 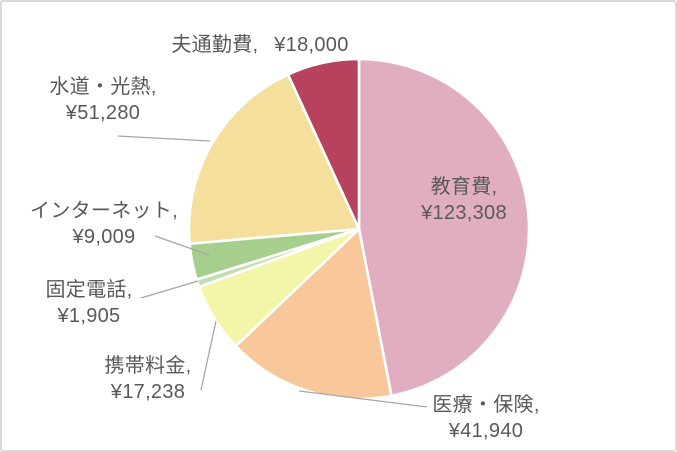 I want to click on leader-line-mobile, so click(x=208, y=355).